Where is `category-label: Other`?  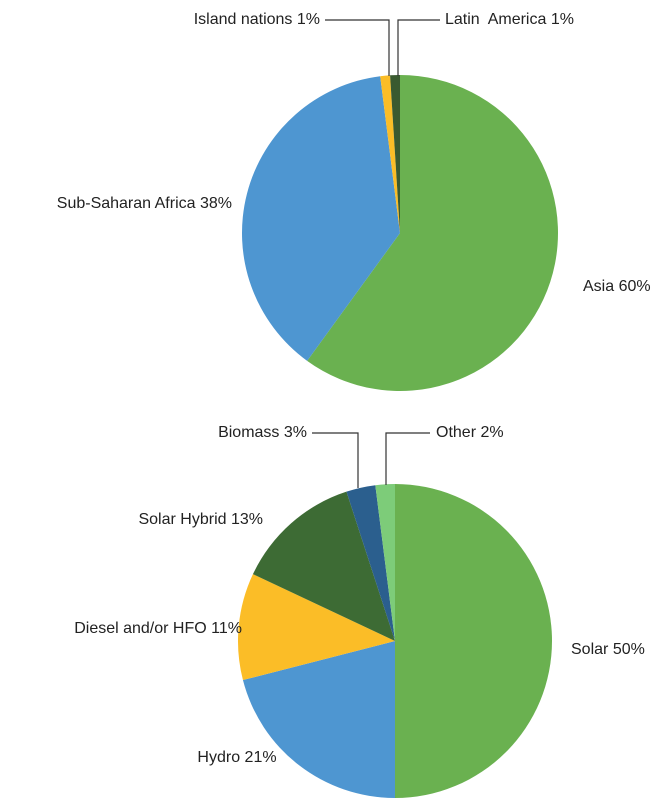
category-label: Other is located at coordinates (456, 432).